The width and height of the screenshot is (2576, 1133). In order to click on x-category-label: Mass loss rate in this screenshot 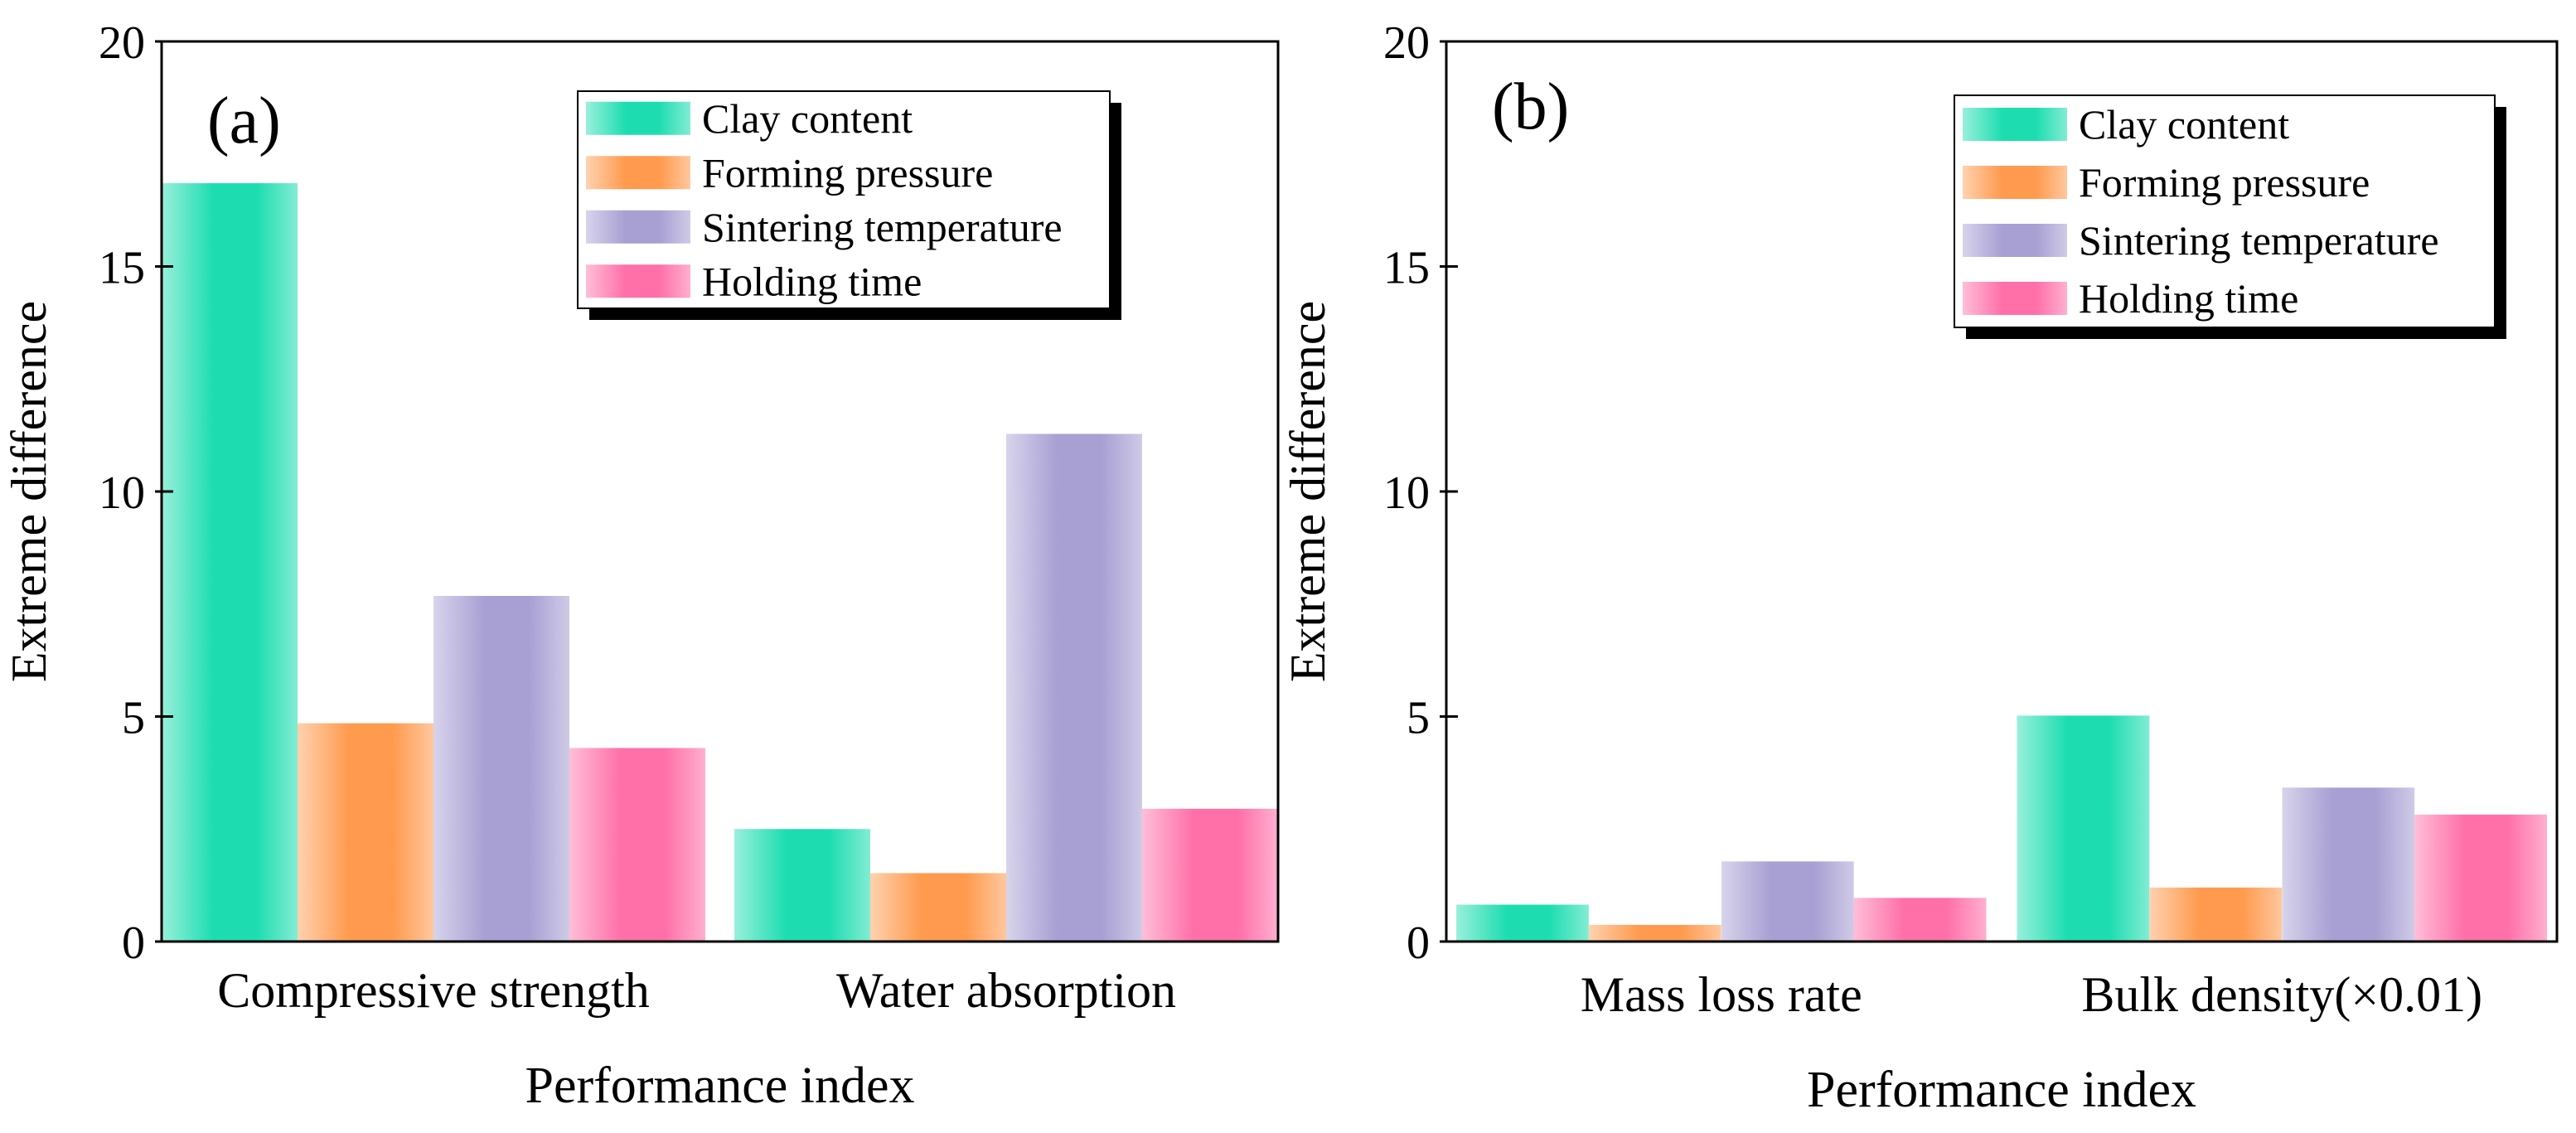, I will do `click(1721, 994)`.